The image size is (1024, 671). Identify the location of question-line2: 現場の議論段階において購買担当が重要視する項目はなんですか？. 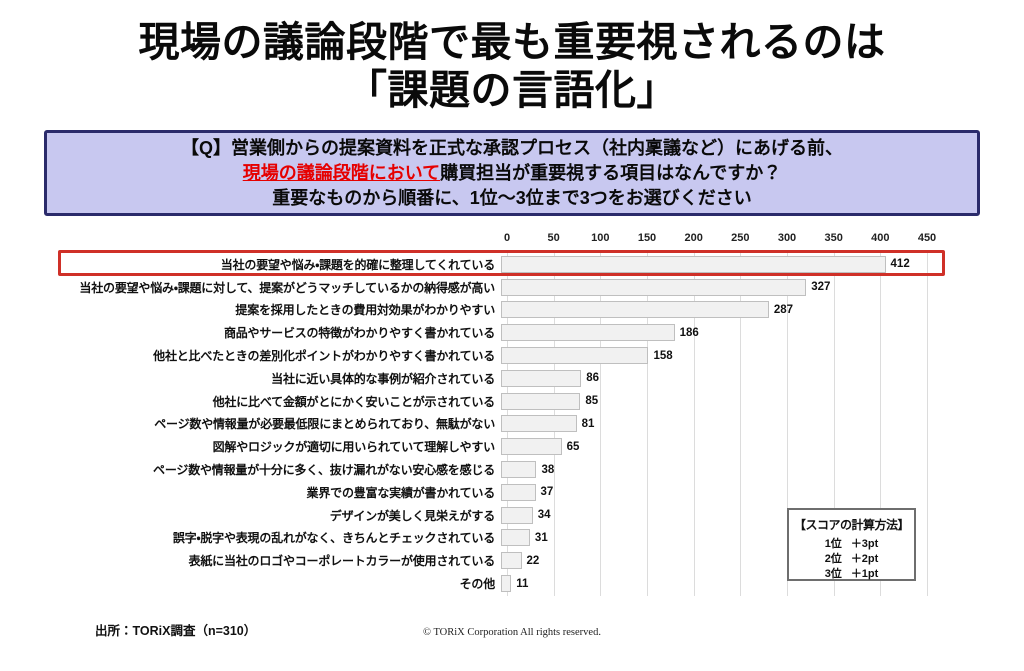
(512, 173).